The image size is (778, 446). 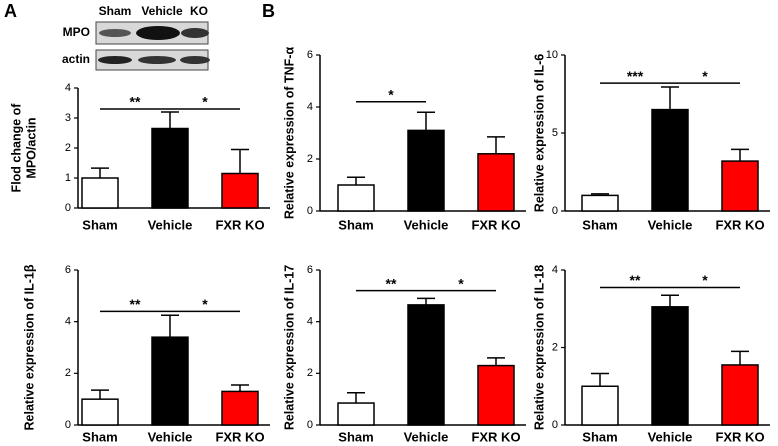 What do you see at coordinates (31, 147) in the screenshot?
I see `y-axis-label: MPO/actin` at bounding box center [31, 147].